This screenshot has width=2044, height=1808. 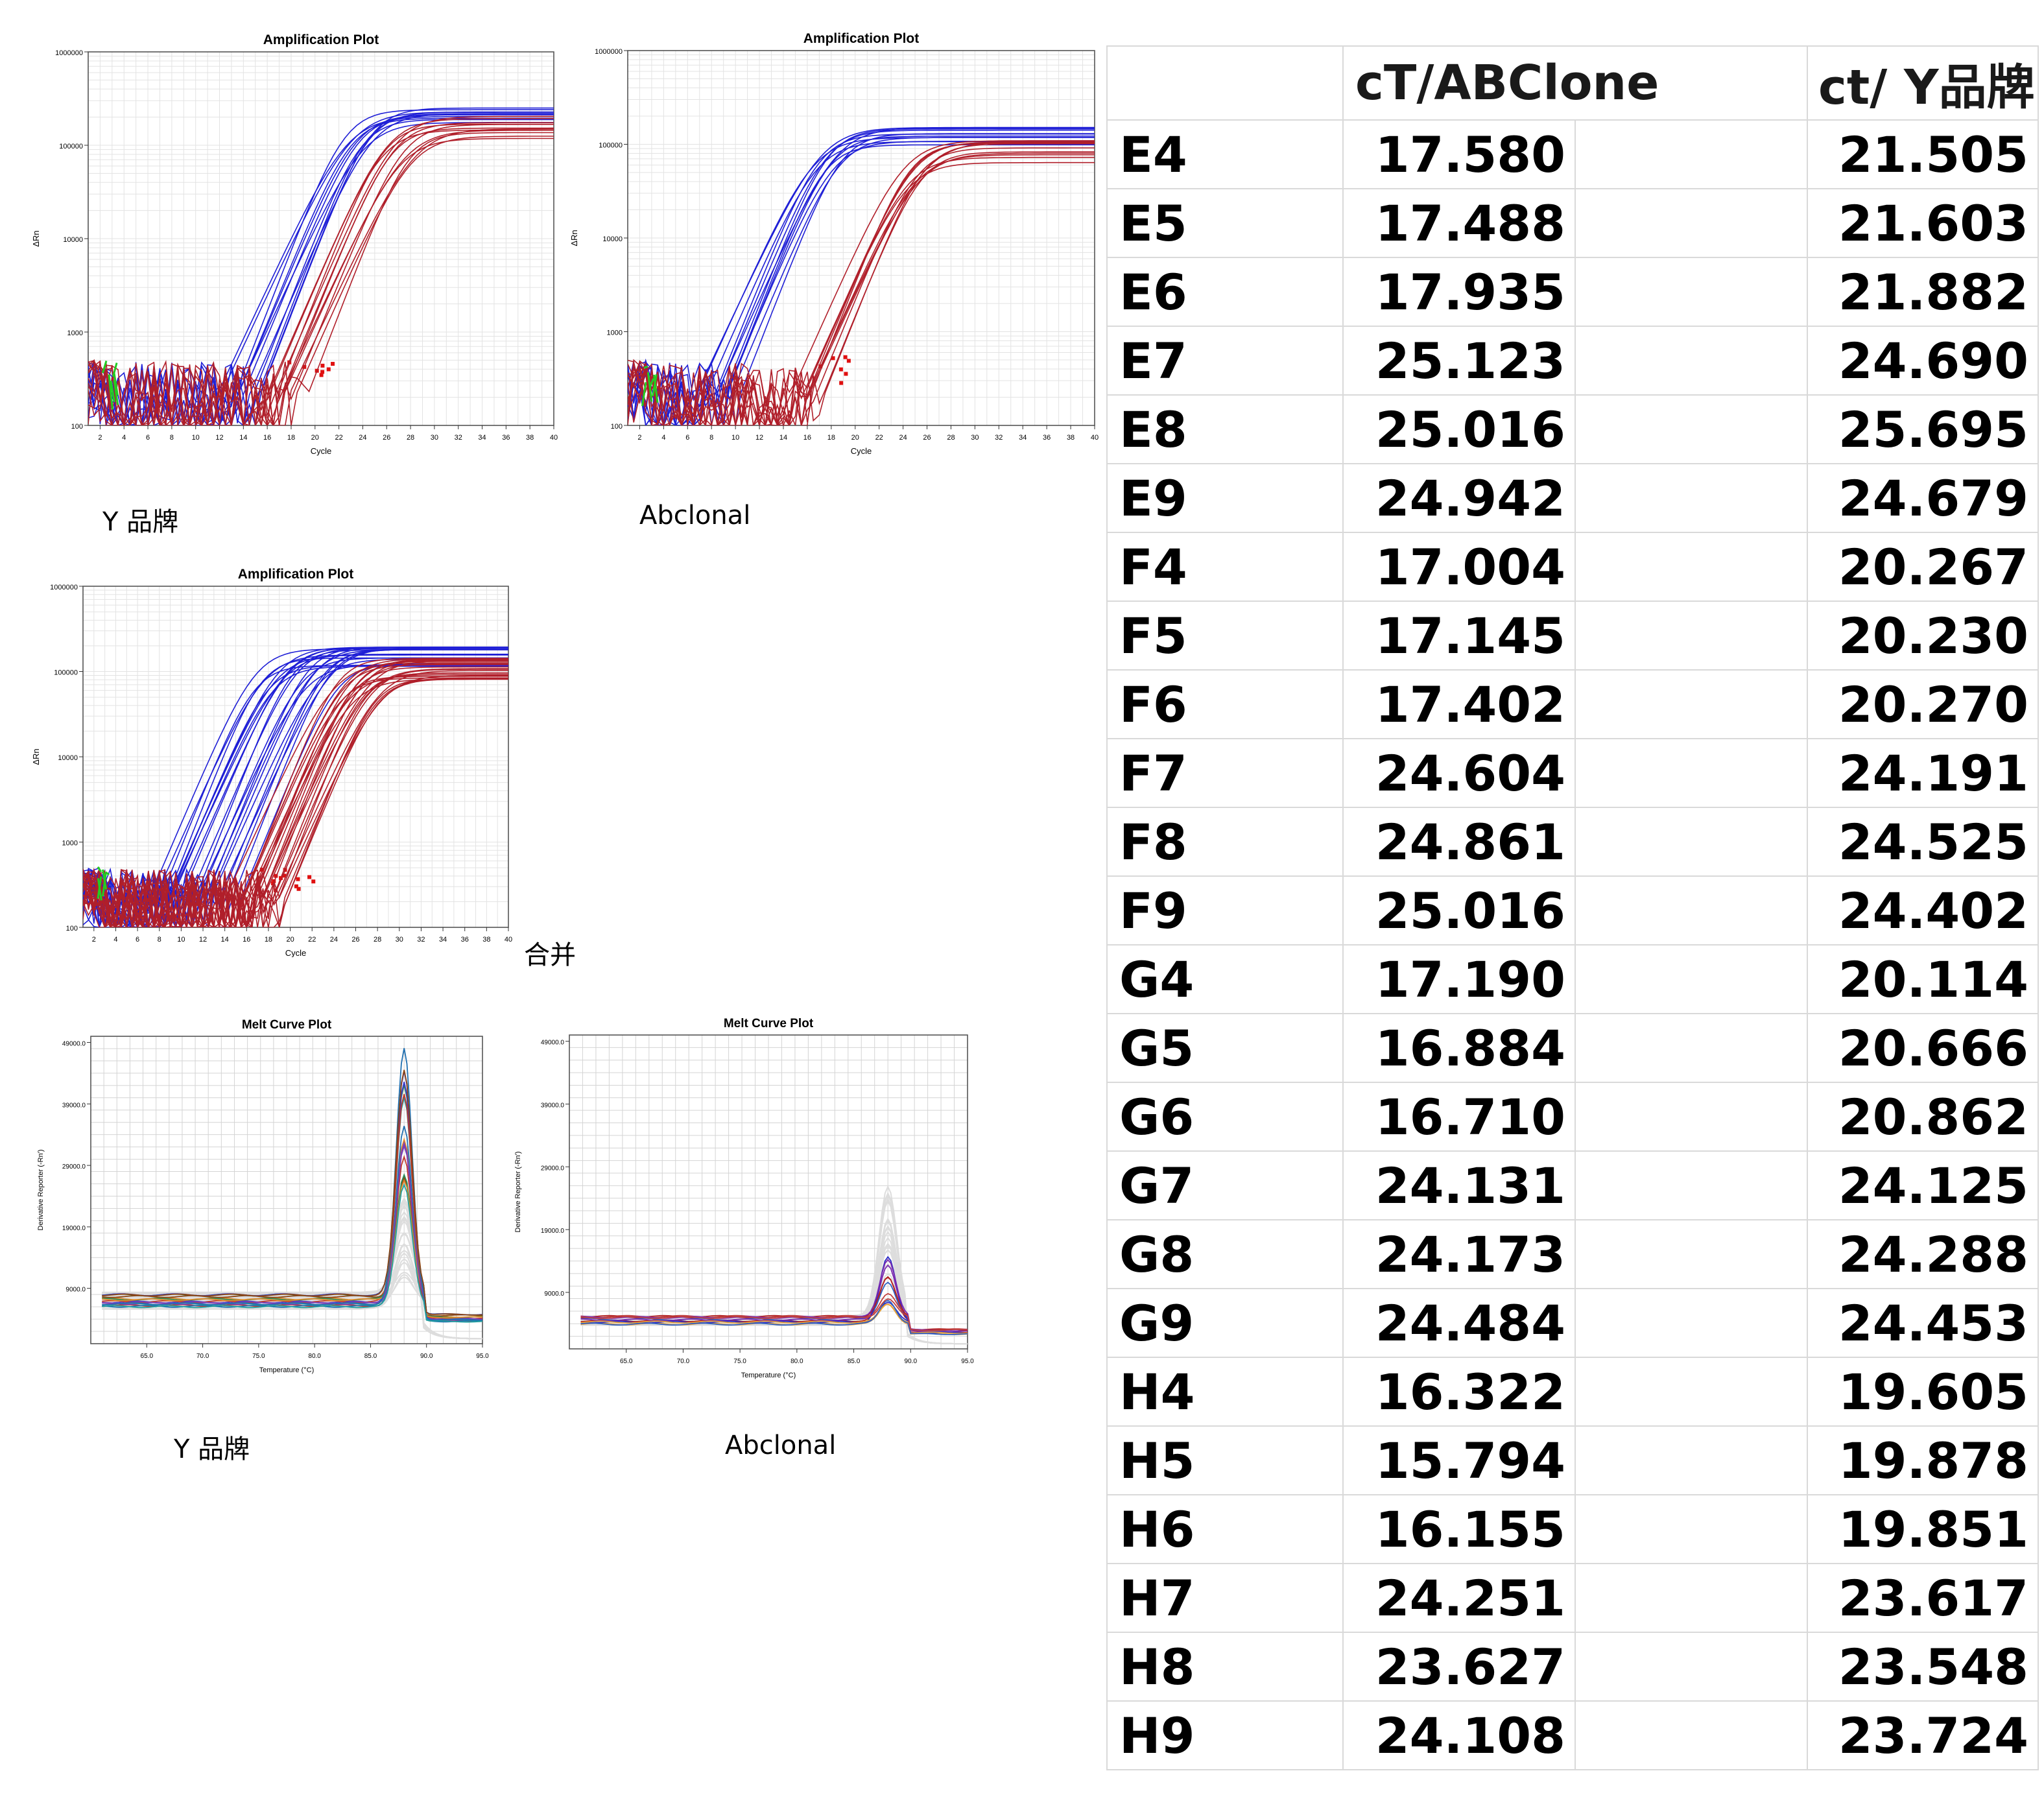 What do you see at coordinates (1923, 1323) in the screenshot?
I see `ct-y-brand-cell: 24.453` at bounding box center [1923, 1323].